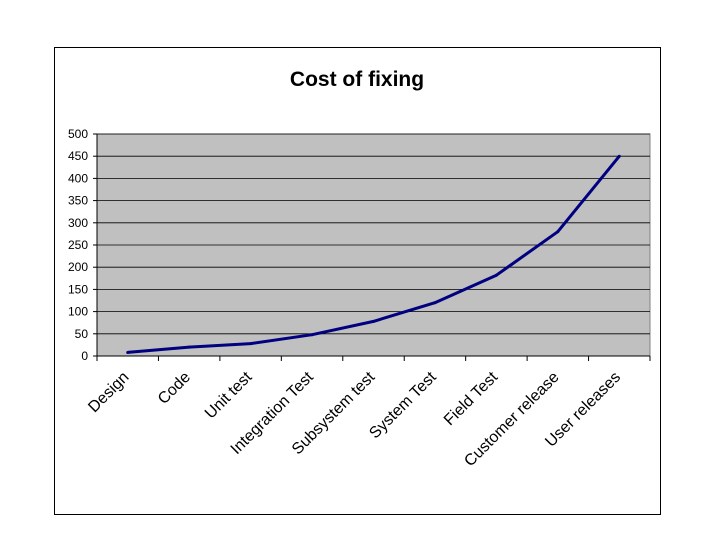  Describe the element at coordinates (78, 156) in the screenshot. I see `y-tick-label: 450` at that location.